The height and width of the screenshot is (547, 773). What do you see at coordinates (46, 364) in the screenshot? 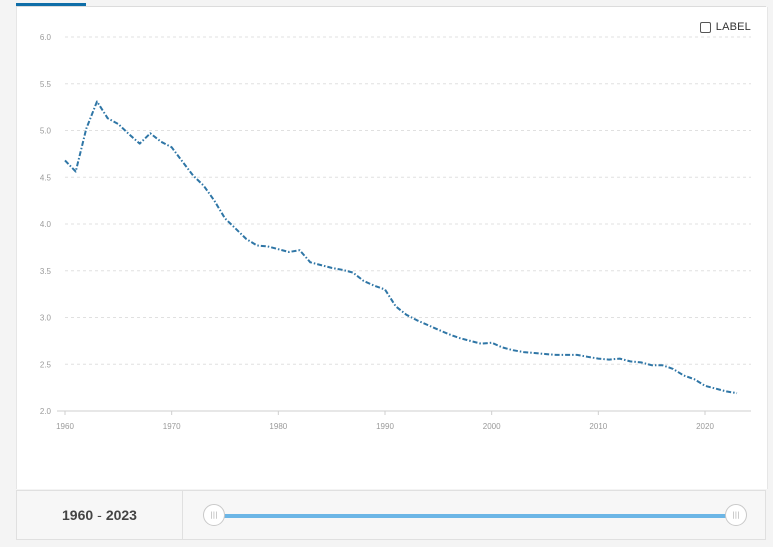
I see `y-tick-label: 2.5` at bounding box center [46, 364].